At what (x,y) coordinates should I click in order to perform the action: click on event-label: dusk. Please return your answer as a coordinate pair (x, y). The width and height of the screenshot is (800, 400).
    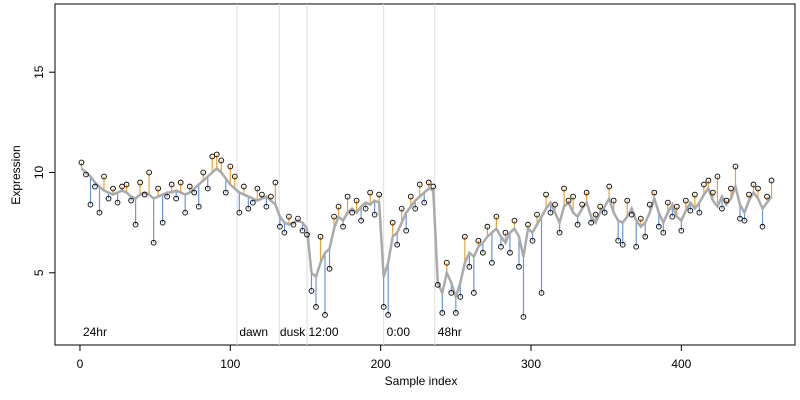
    Looking at the image, I should click on (293, 332).